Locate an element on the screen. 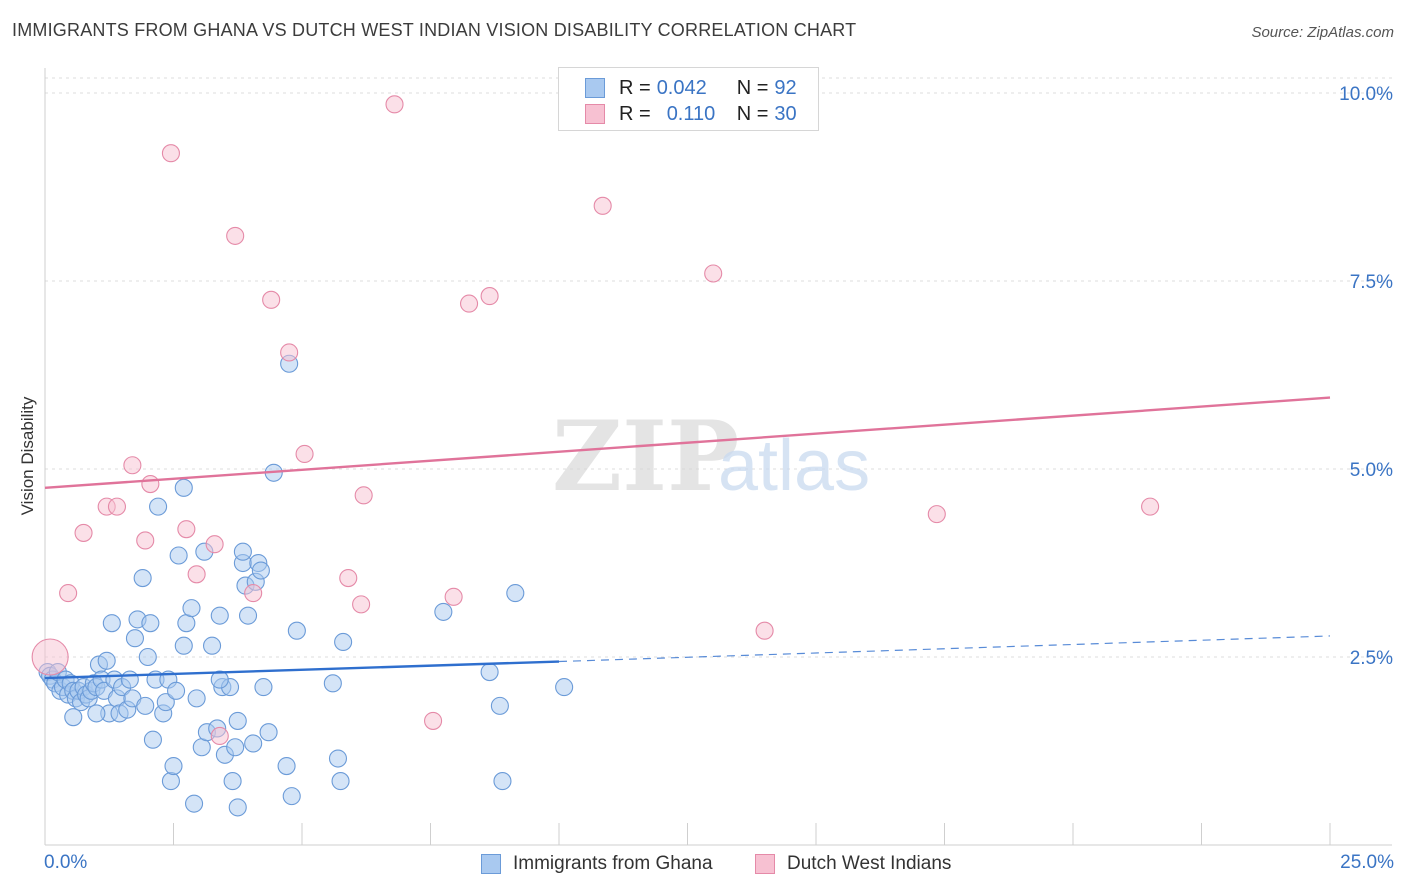  y-tick-labels: 2.5% 5.0% 7.5% 10.0% is located at coordinates (1366, 376).